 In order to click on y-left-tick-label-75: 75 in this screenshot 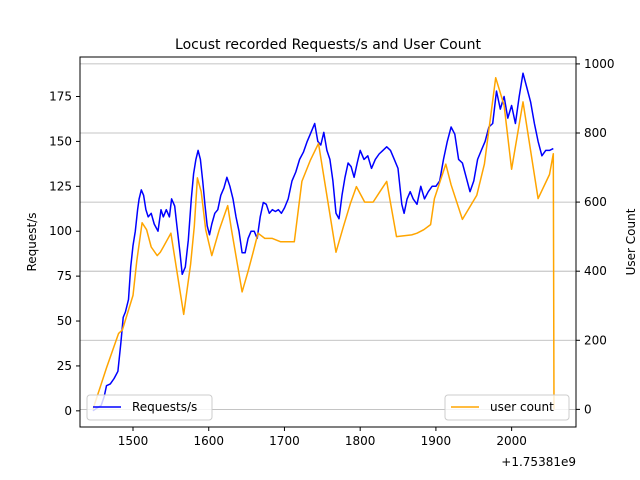, I will do `click(64, 276)`.